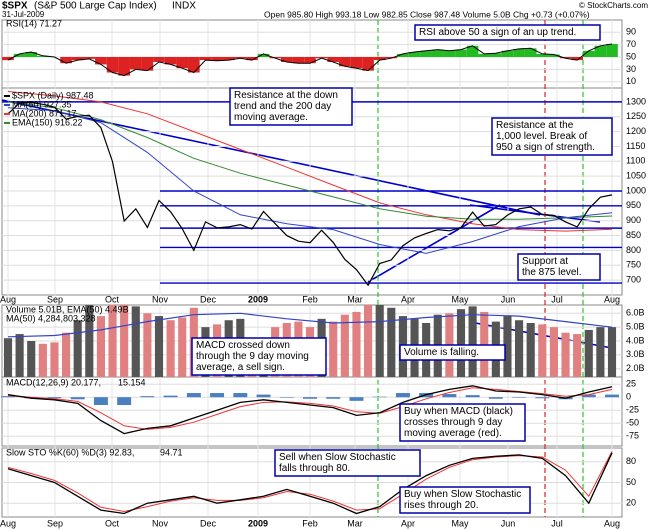 The height and width of the screenshot is (530, 650). Describe the element at coordinates (612, 299) in the screenshot. I see `x-tick-label: Aug` at that location.